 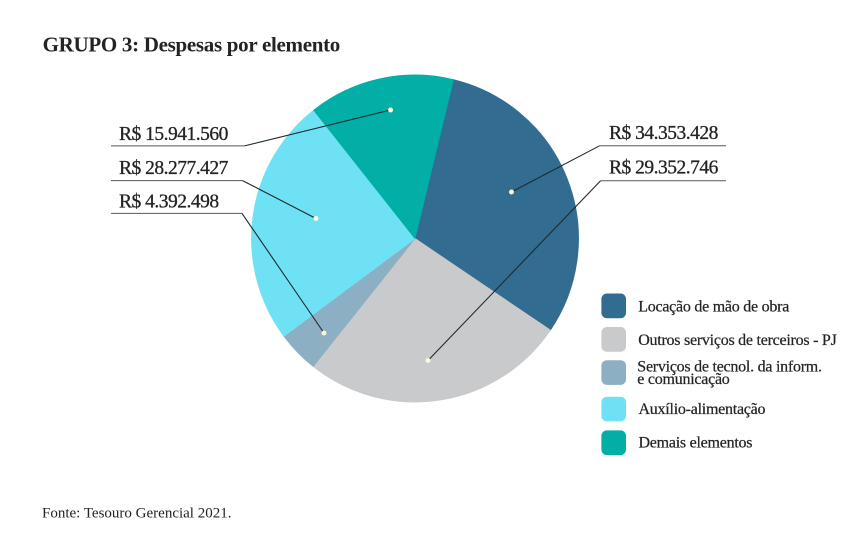 I want to click on svg-text: Locação de mão de obra, so click(x=713, y=306).